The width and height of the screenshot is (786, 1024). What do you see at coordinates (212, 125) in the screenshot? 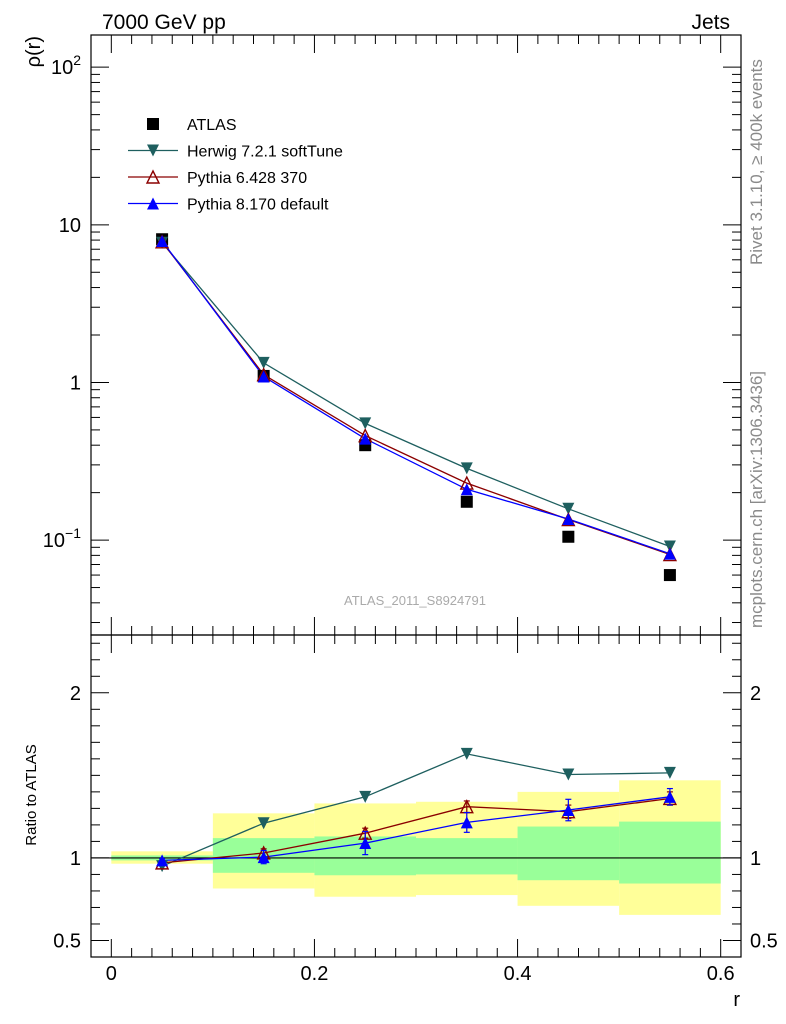
I see `legend-label-0: ATLAS` at bounding box center [212, 125].